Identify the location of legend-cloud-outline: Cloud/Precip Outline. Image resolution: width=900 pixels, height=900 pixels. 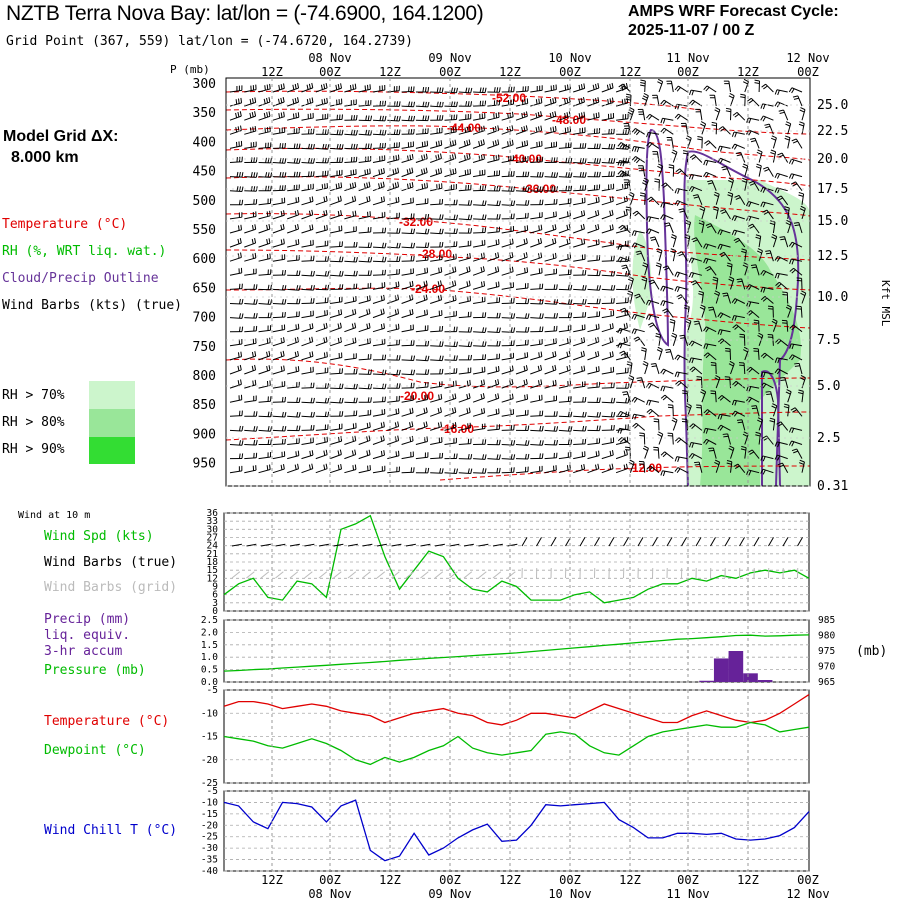
(80, 278).